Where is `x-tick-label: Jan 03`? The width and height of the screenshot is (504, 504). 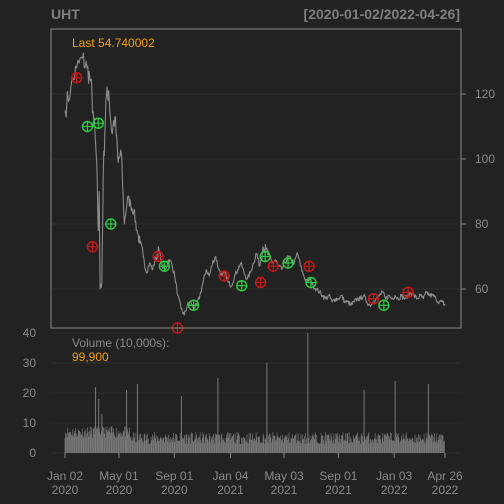 x-tick-label: Jan 03 is located at coordinates (394, 476).